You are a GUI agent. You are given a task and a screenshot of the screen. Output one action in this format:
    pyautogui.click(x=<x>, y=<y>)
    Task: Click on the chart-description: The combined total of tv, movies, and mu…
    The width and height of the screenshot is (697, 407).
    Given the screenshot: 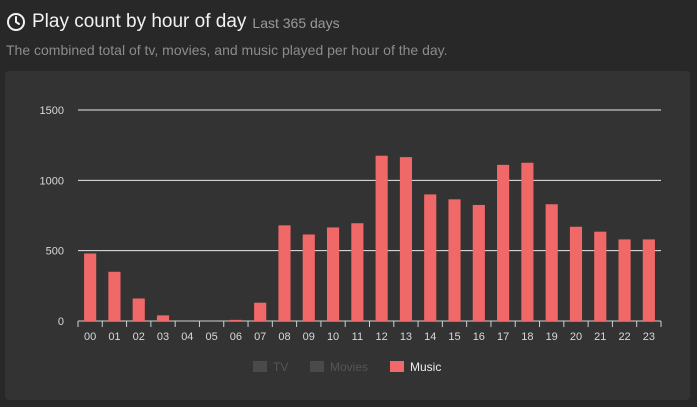 What is the action you would take?
    pyautogui.click(x=227, y=50)
    